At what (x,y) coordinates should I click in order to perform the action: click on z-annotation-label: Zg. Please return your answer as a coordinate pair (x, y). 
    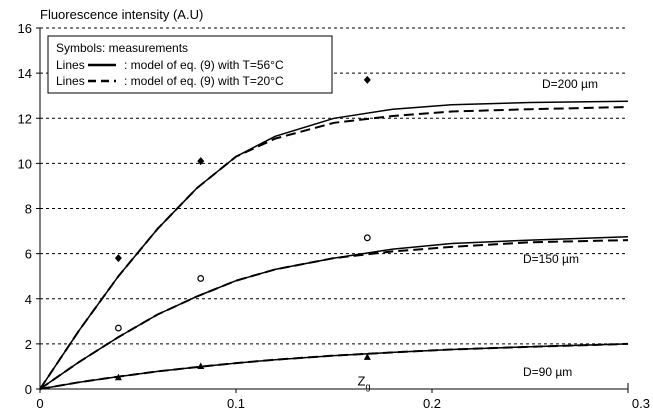
    Looking at the image, I should click on (364, 383).